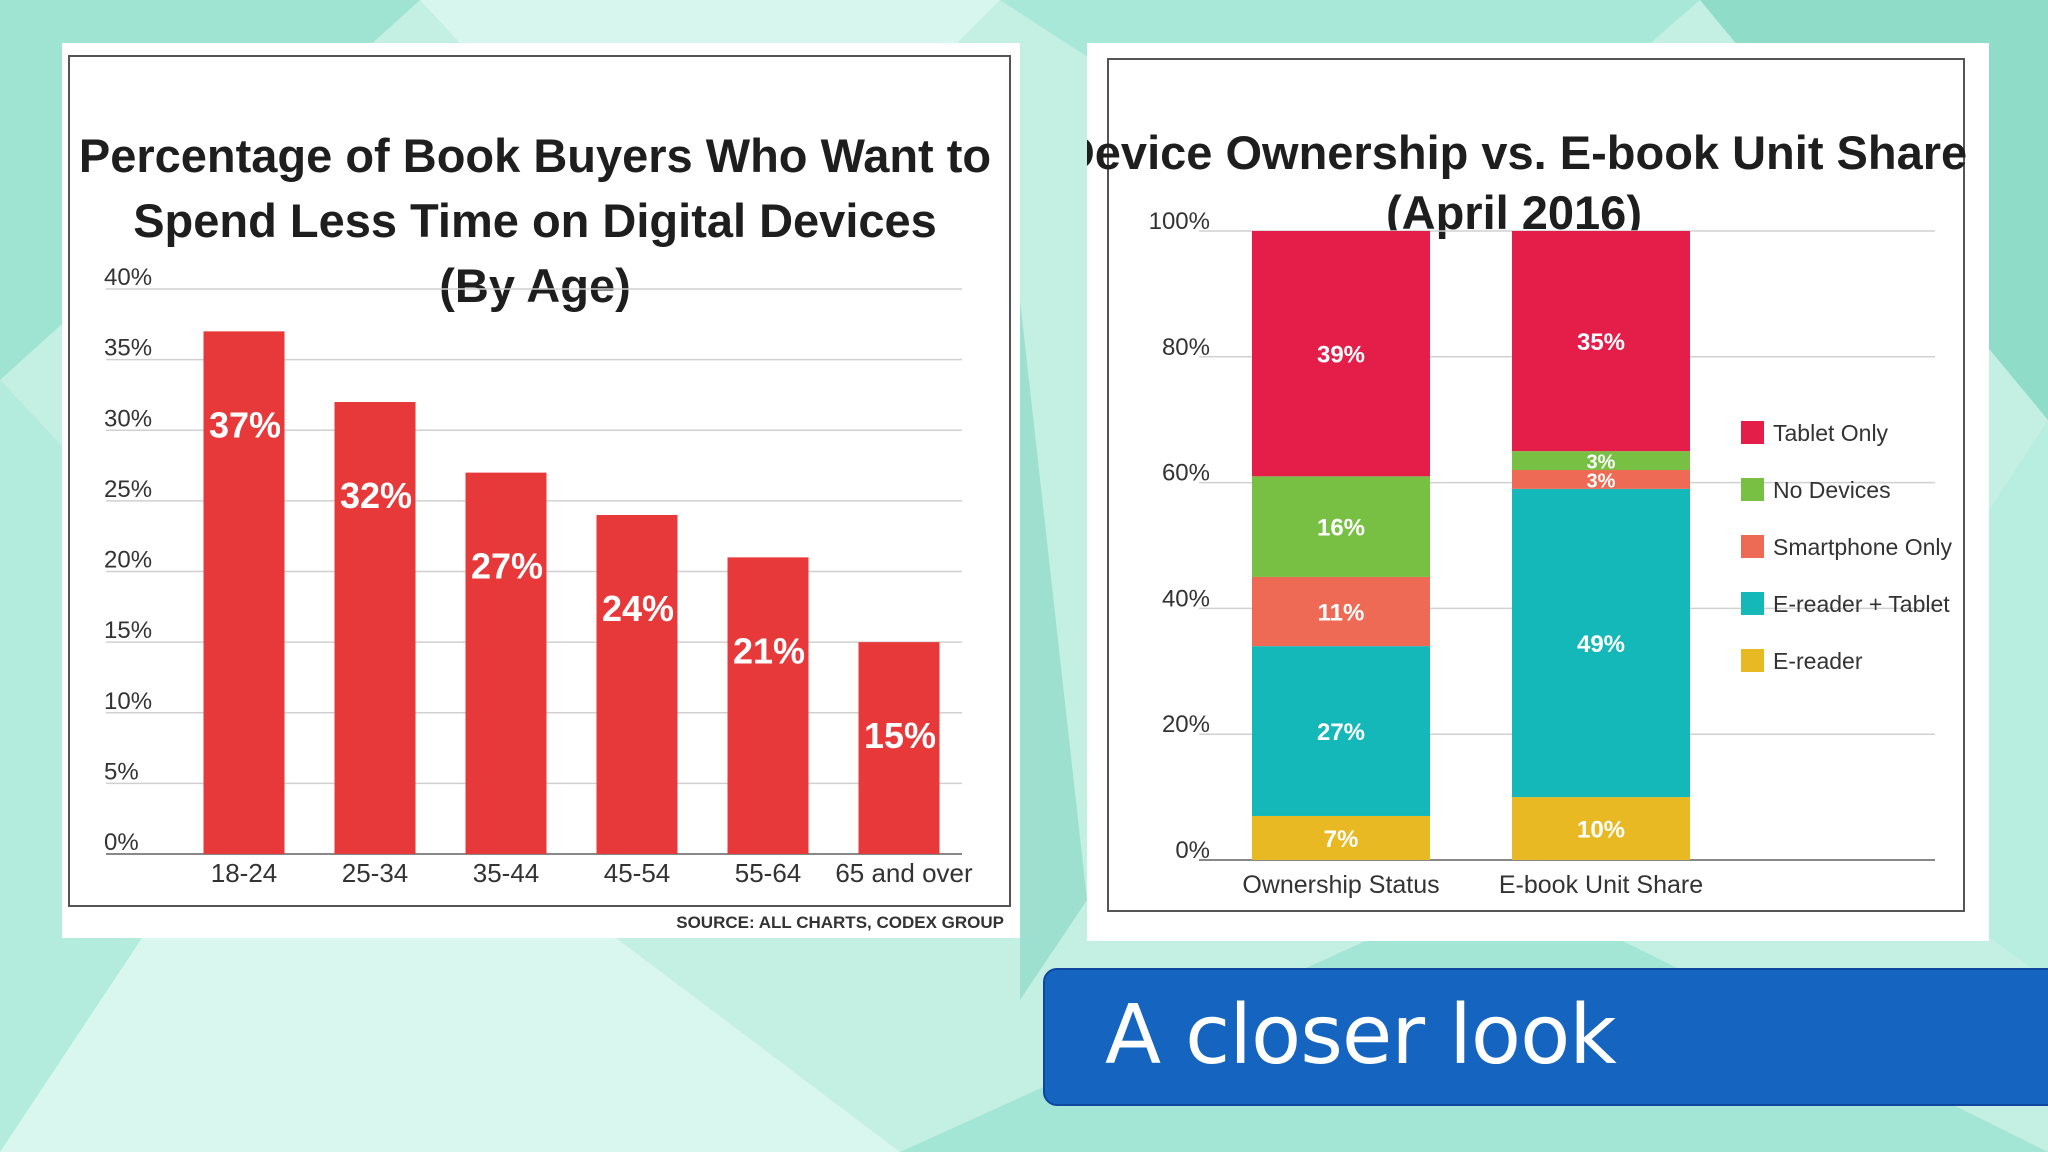 This screenshot has width=2048, height=1152. I want to click on segment-value-label: 11%, so click(1341, 613).